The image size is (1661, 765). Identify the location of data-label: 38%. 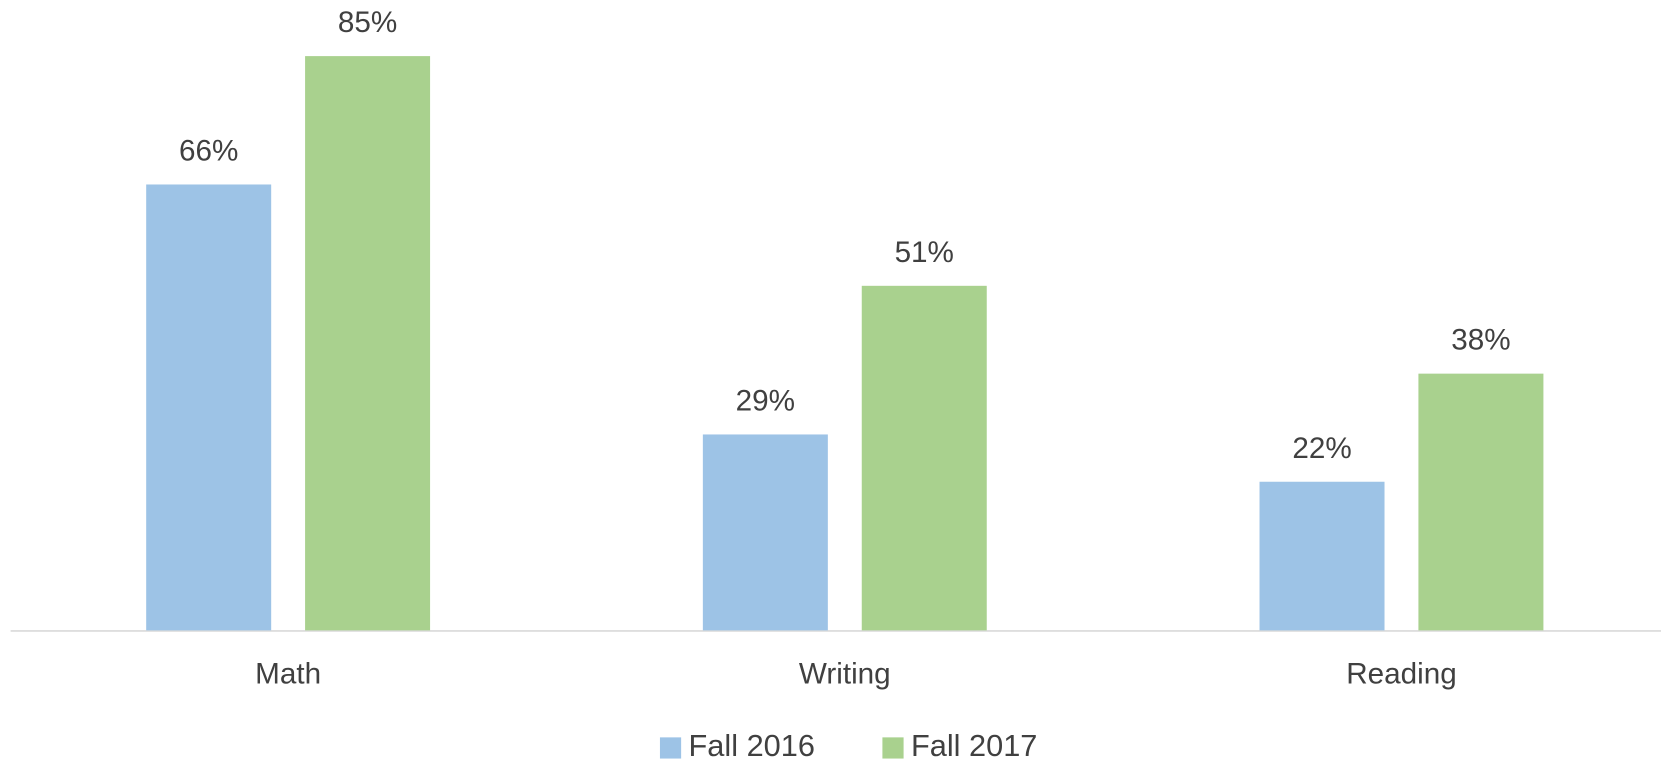
(1480, 340).